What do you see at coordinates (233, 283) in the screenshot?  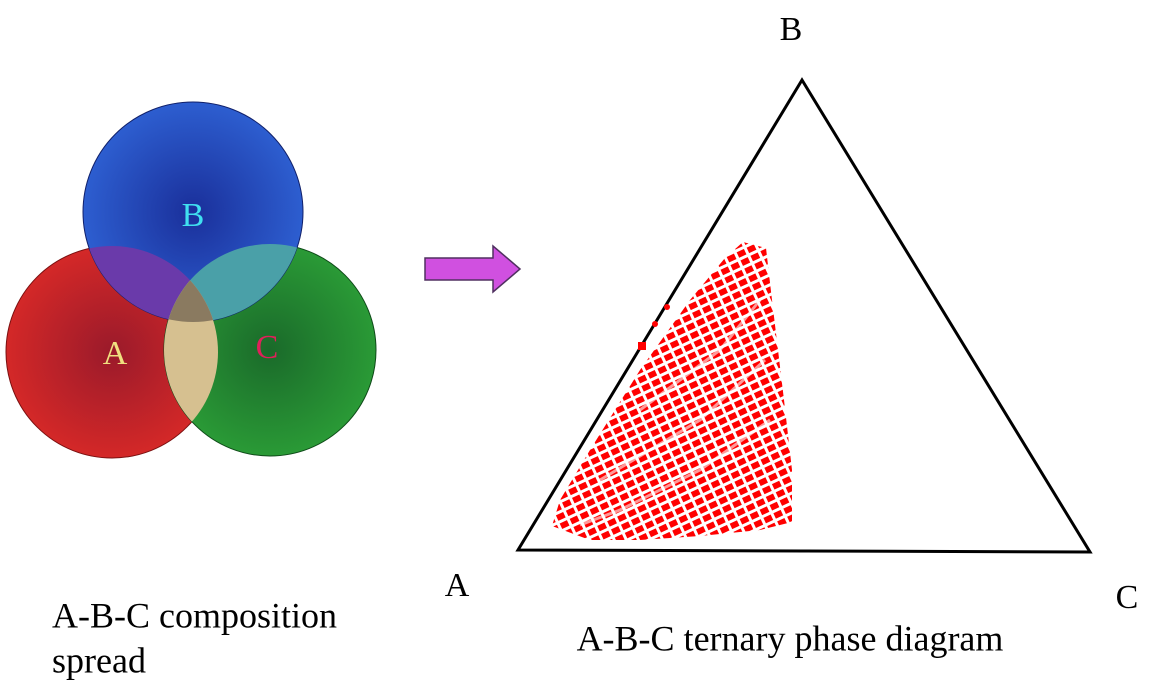 I see `overlap-bc` at bounding box center [233, 283].